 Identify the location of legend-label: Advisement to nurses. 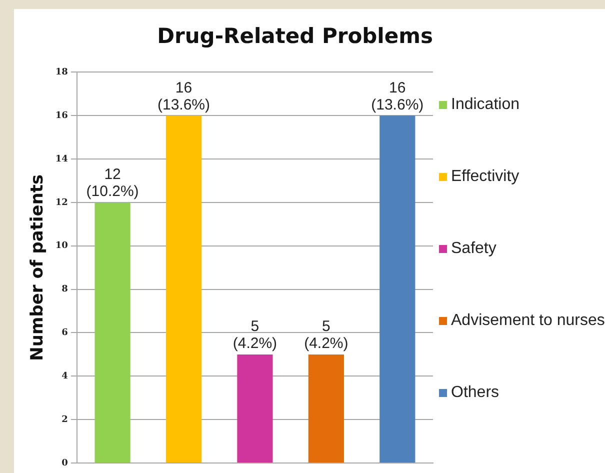
(528, 321).